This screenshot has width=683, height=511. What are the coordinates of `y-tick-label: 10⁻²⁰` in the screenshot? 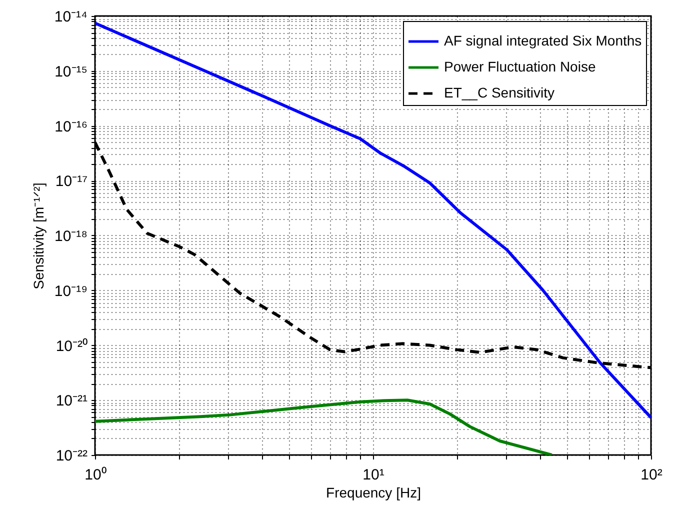 It's located at (72, 346).